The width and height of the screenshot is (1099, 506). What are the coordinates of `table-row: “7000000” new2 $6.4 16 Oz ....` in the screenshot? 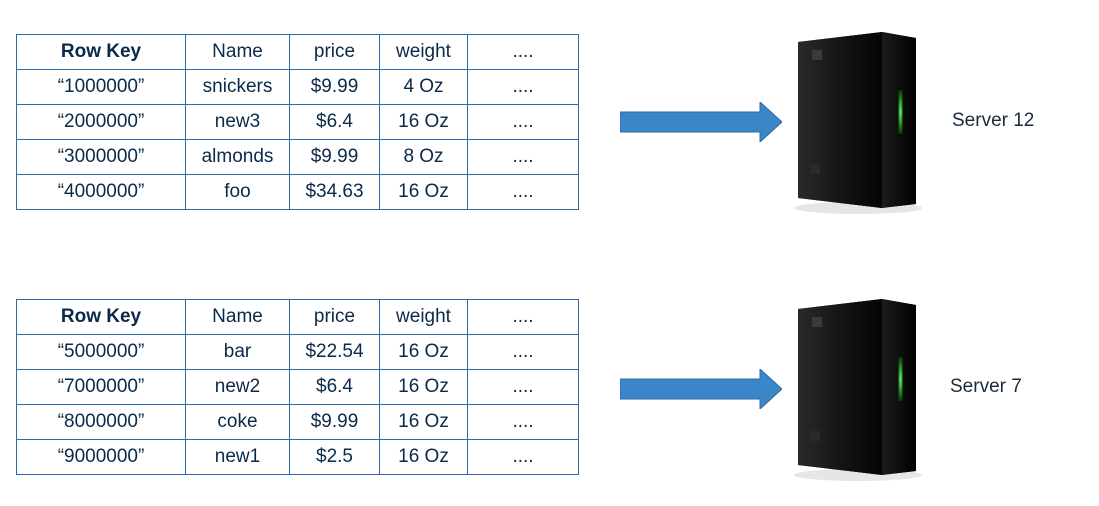 It's located at (297, 387).